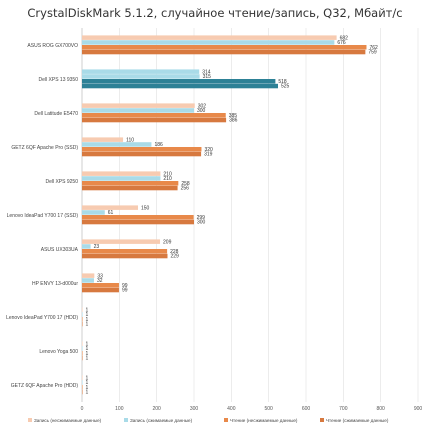 The width and height of the screenshot is (430, 430). I want to click on data-label: 315, so click(207, 77).